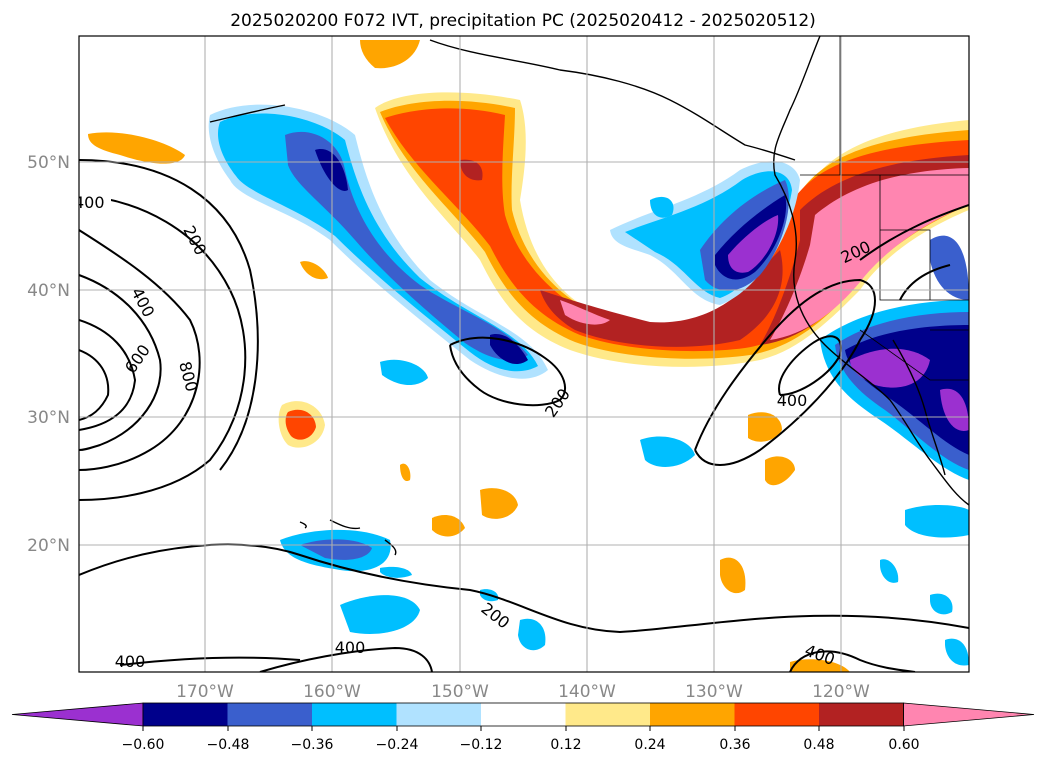 This screenshot has width=1047, height=765. I want to click on lon-label: 120°W, so click(841, 692).